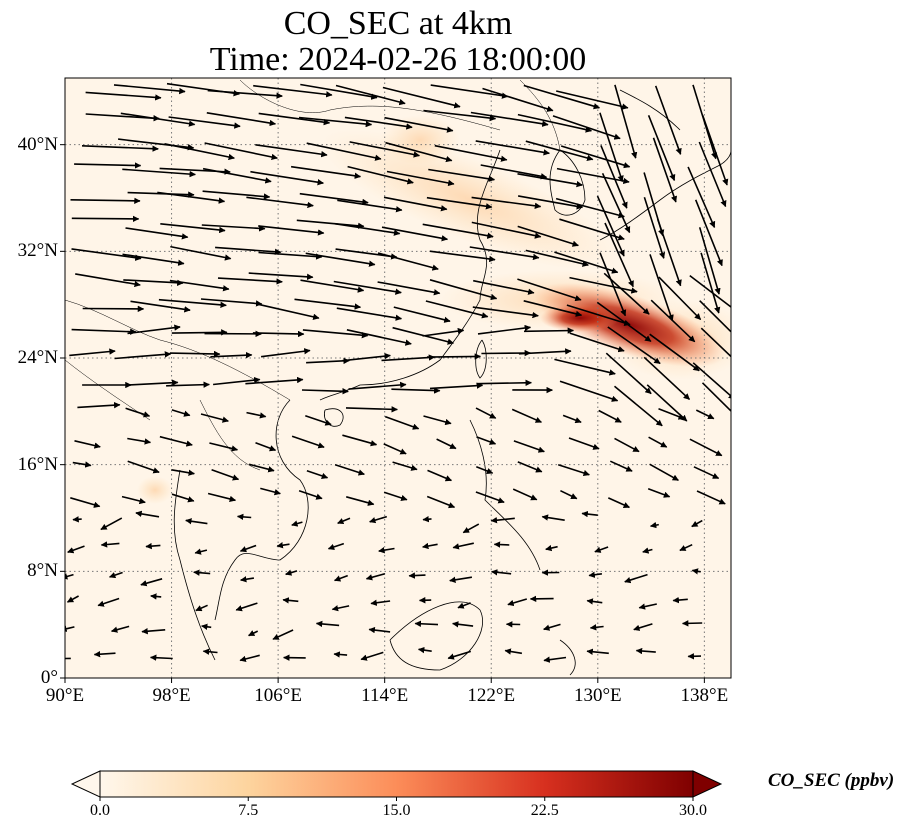  I want to click on lon-tick-label: 130°E, so click(597, 695).